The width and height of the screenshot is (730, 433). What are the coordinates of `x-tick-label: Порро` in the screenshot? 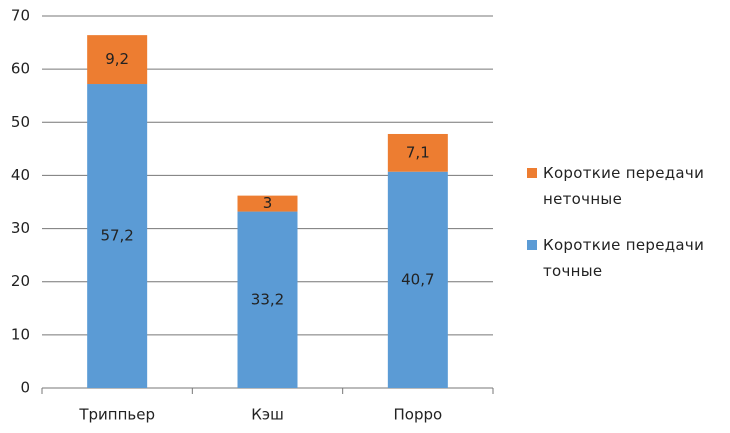 It's located at (417, 415).